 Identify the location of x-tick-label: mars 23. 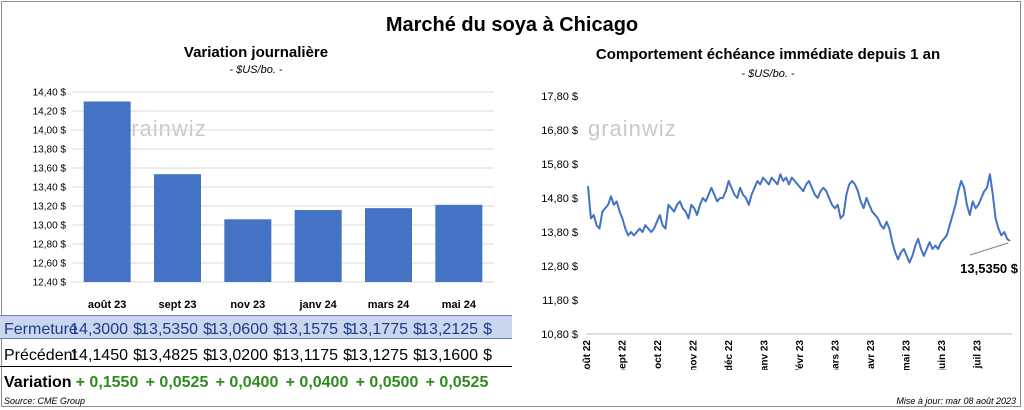
(836, 355).